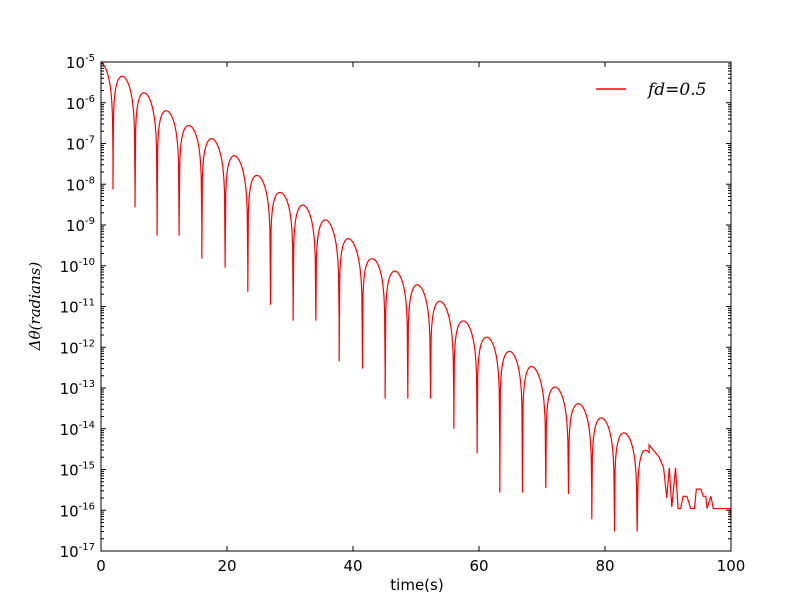  What do you see at coordinates (77, 510) in the screenshot?
I see `y-tick-label: 10⁻¹⁶` at bounding box center [77, 510].